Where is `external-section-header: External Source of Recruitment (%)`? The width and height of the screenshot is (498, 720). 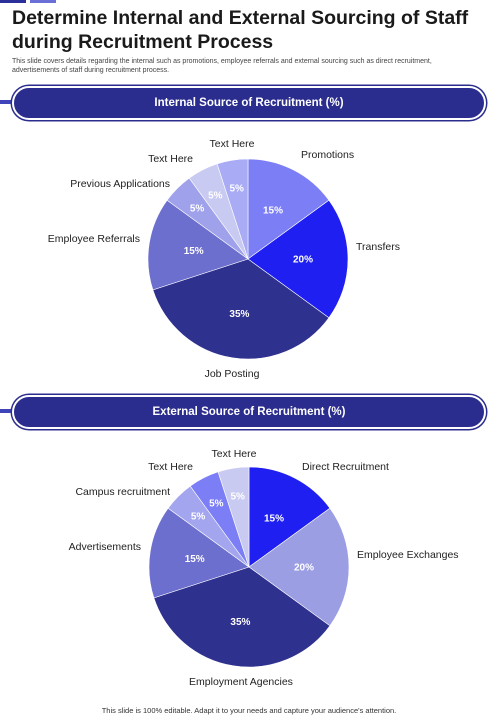 external-section-header: External Source of Recruitment (%) is located at coordinates (244, 412).